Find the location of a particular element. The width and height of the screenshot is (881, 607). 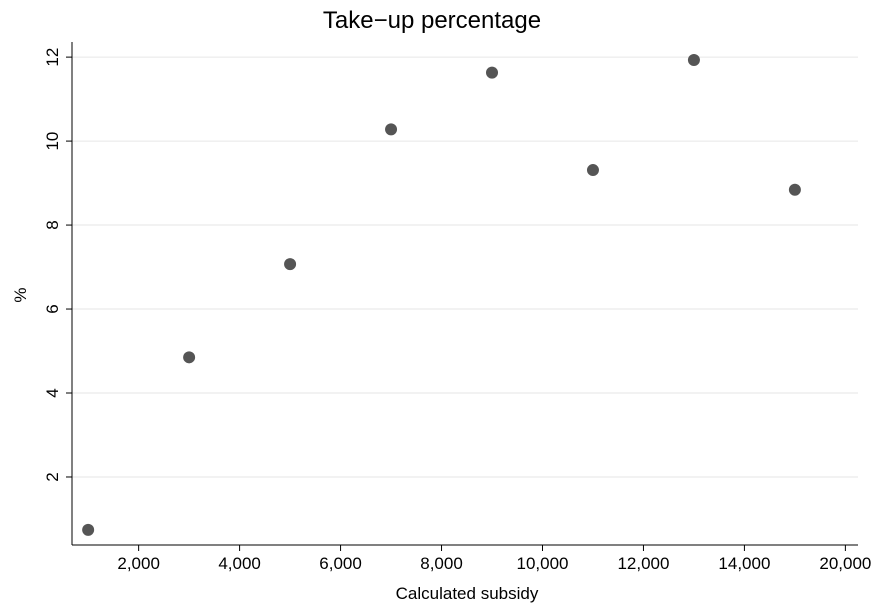

x-tick-label: 4,000 is located at coordinates (239, 563).